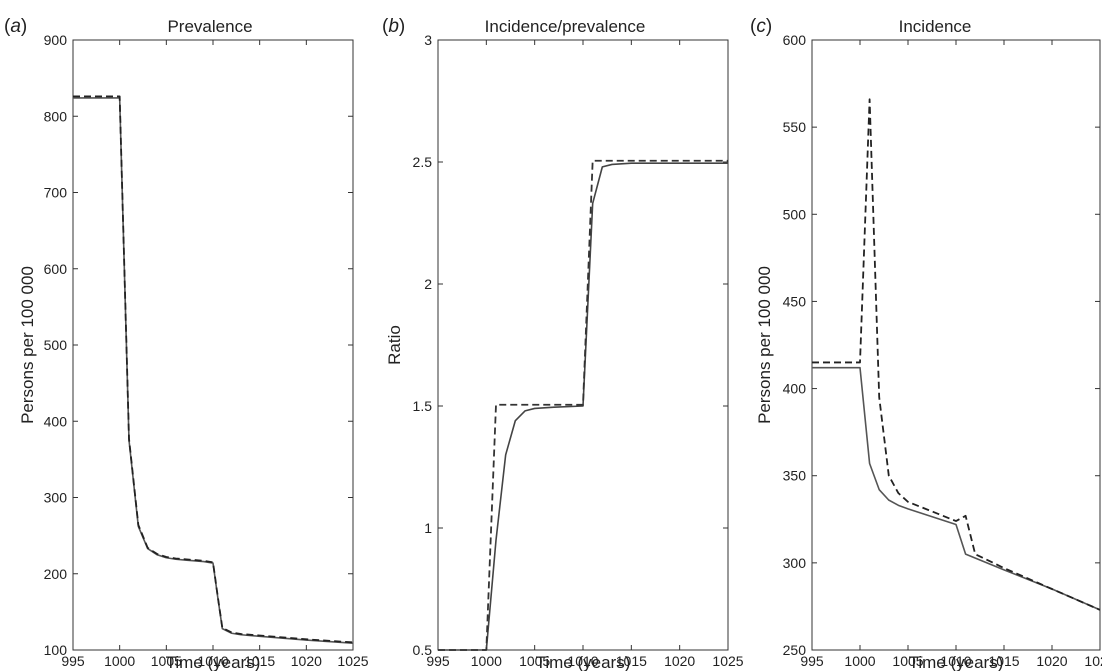 The image size is (1102, 671). Describe the element at coordinates (56, 116) in the screenshot. I see `panel-a-y-tick-label: 800` at that location.